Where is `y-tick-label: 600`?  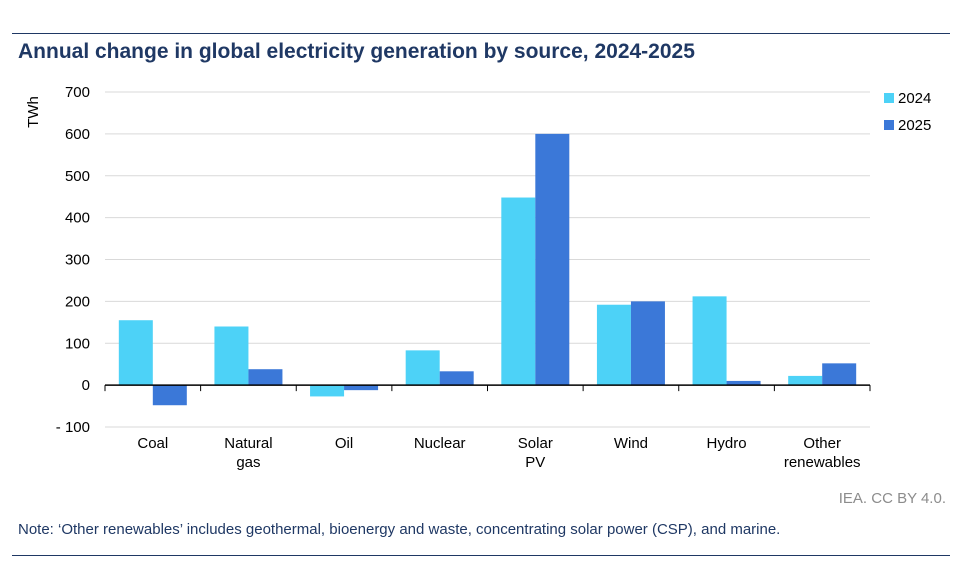 y-tick-label: 600 is located at coordinates (77, 134).